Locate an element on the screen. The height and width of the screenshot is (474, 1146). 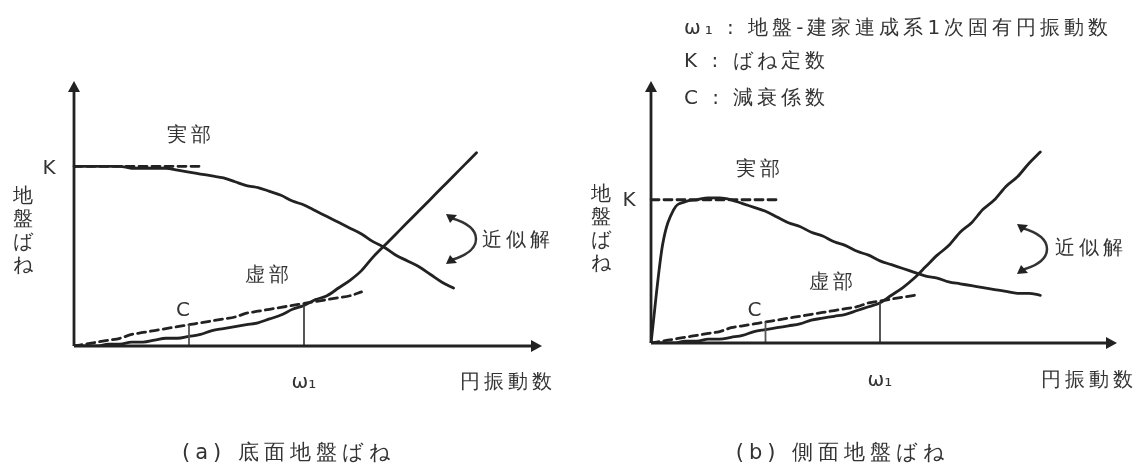
text: (a) 底面地盤ばね is located at coordinates (289, 452).